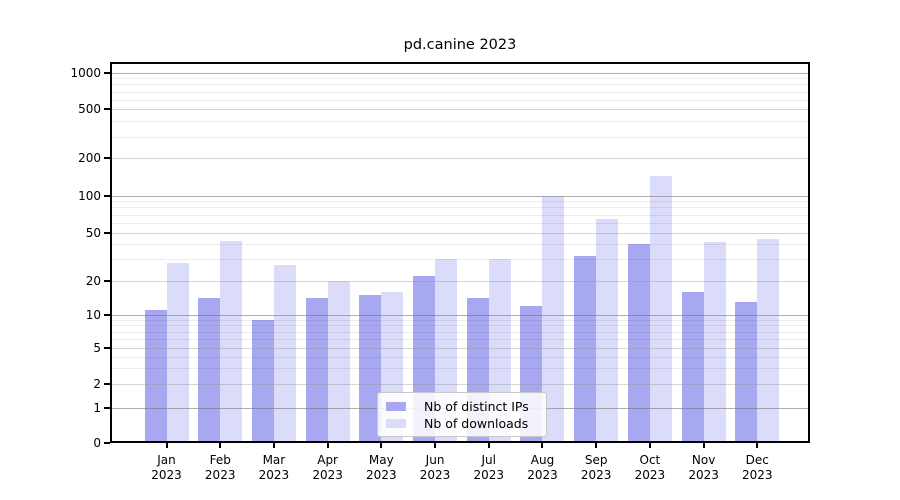 The height and width of the screenshot is (500, 900). I want to click on bar-distinct-ips-may, so click(370, 368).